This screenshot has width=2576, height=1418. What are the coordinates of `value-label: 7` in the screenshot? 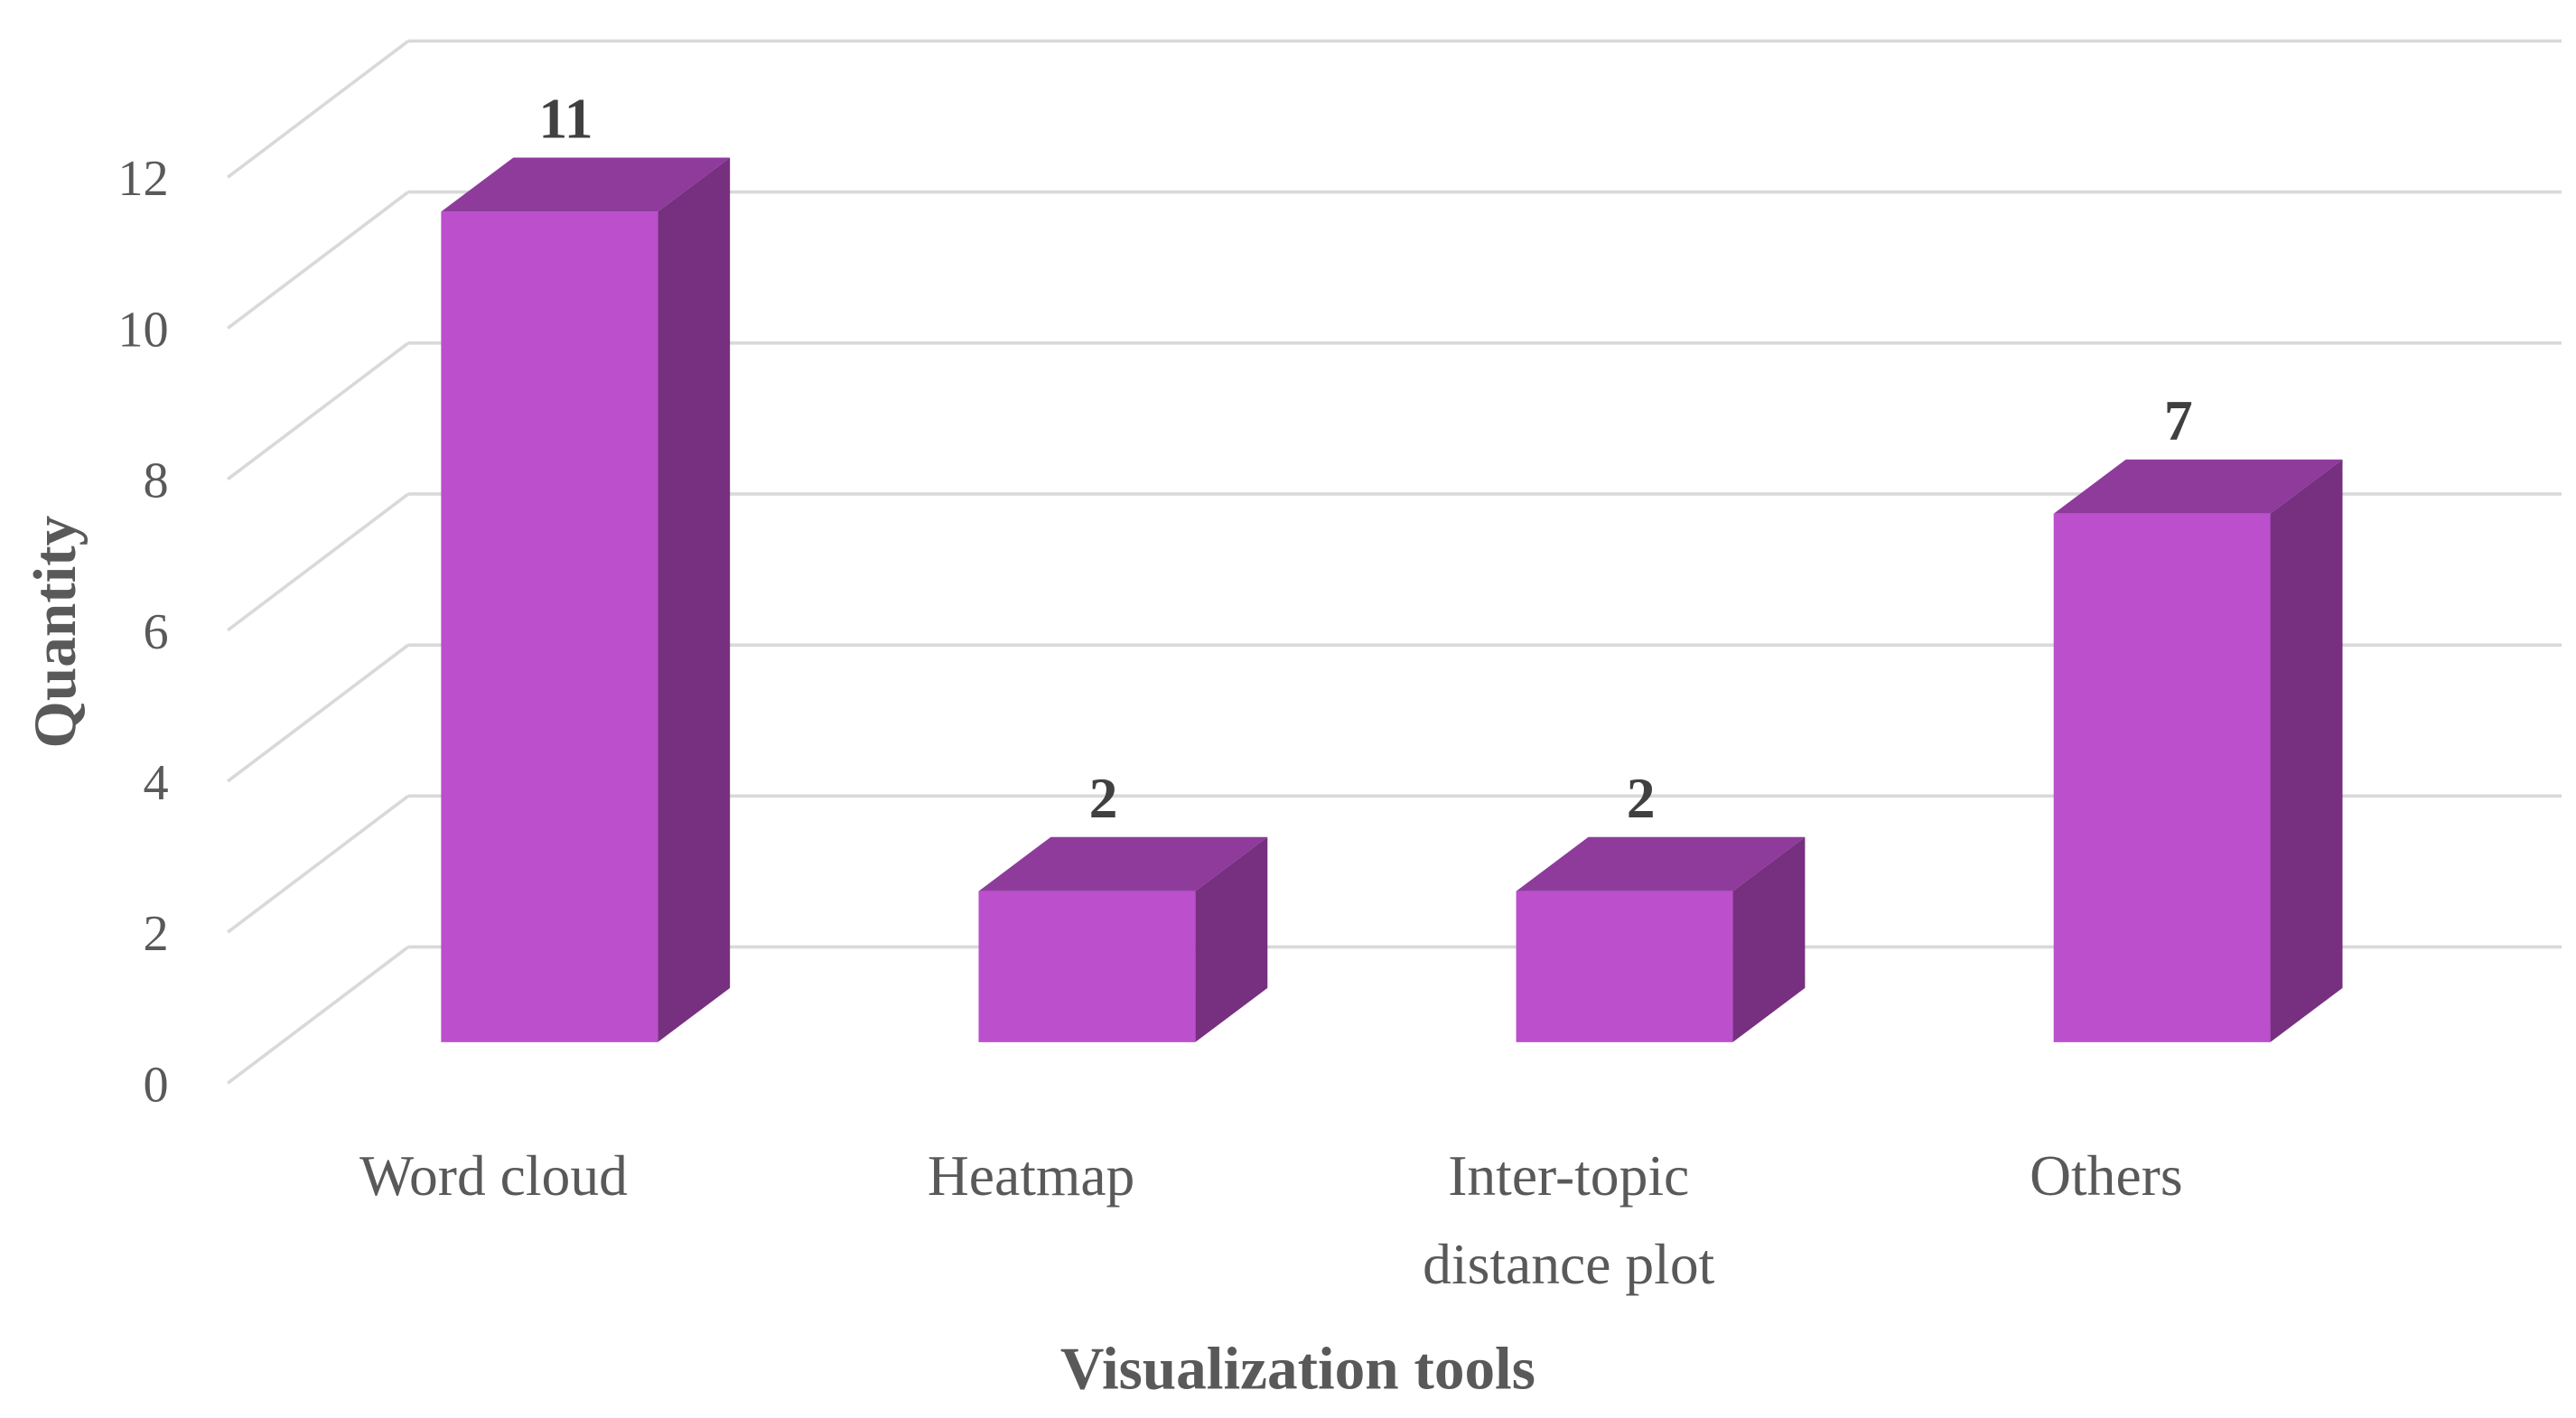 It's located at (2178, 420).